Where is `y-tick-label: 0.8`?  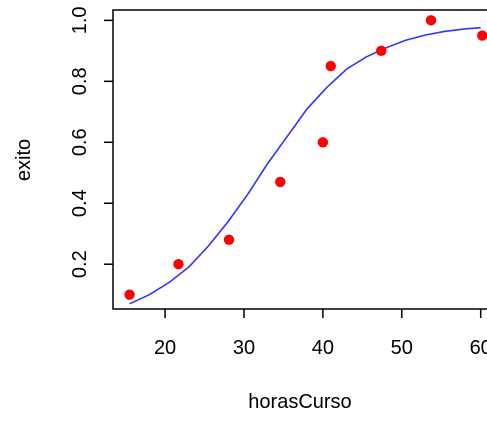 y-tick-label: 0.8 is located at coordinates (80, 81).